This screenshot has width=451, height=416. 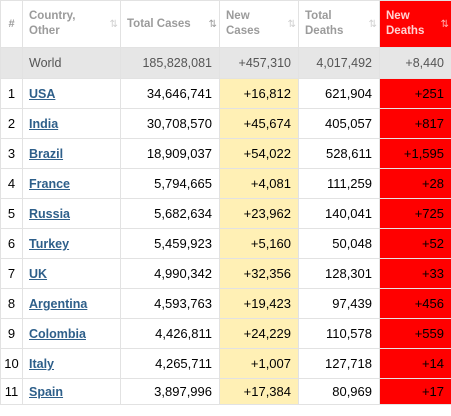 I want to click on table-row: 2 India 30,708,570 +45,674 405,057 +817, so click(x=225, y=123).